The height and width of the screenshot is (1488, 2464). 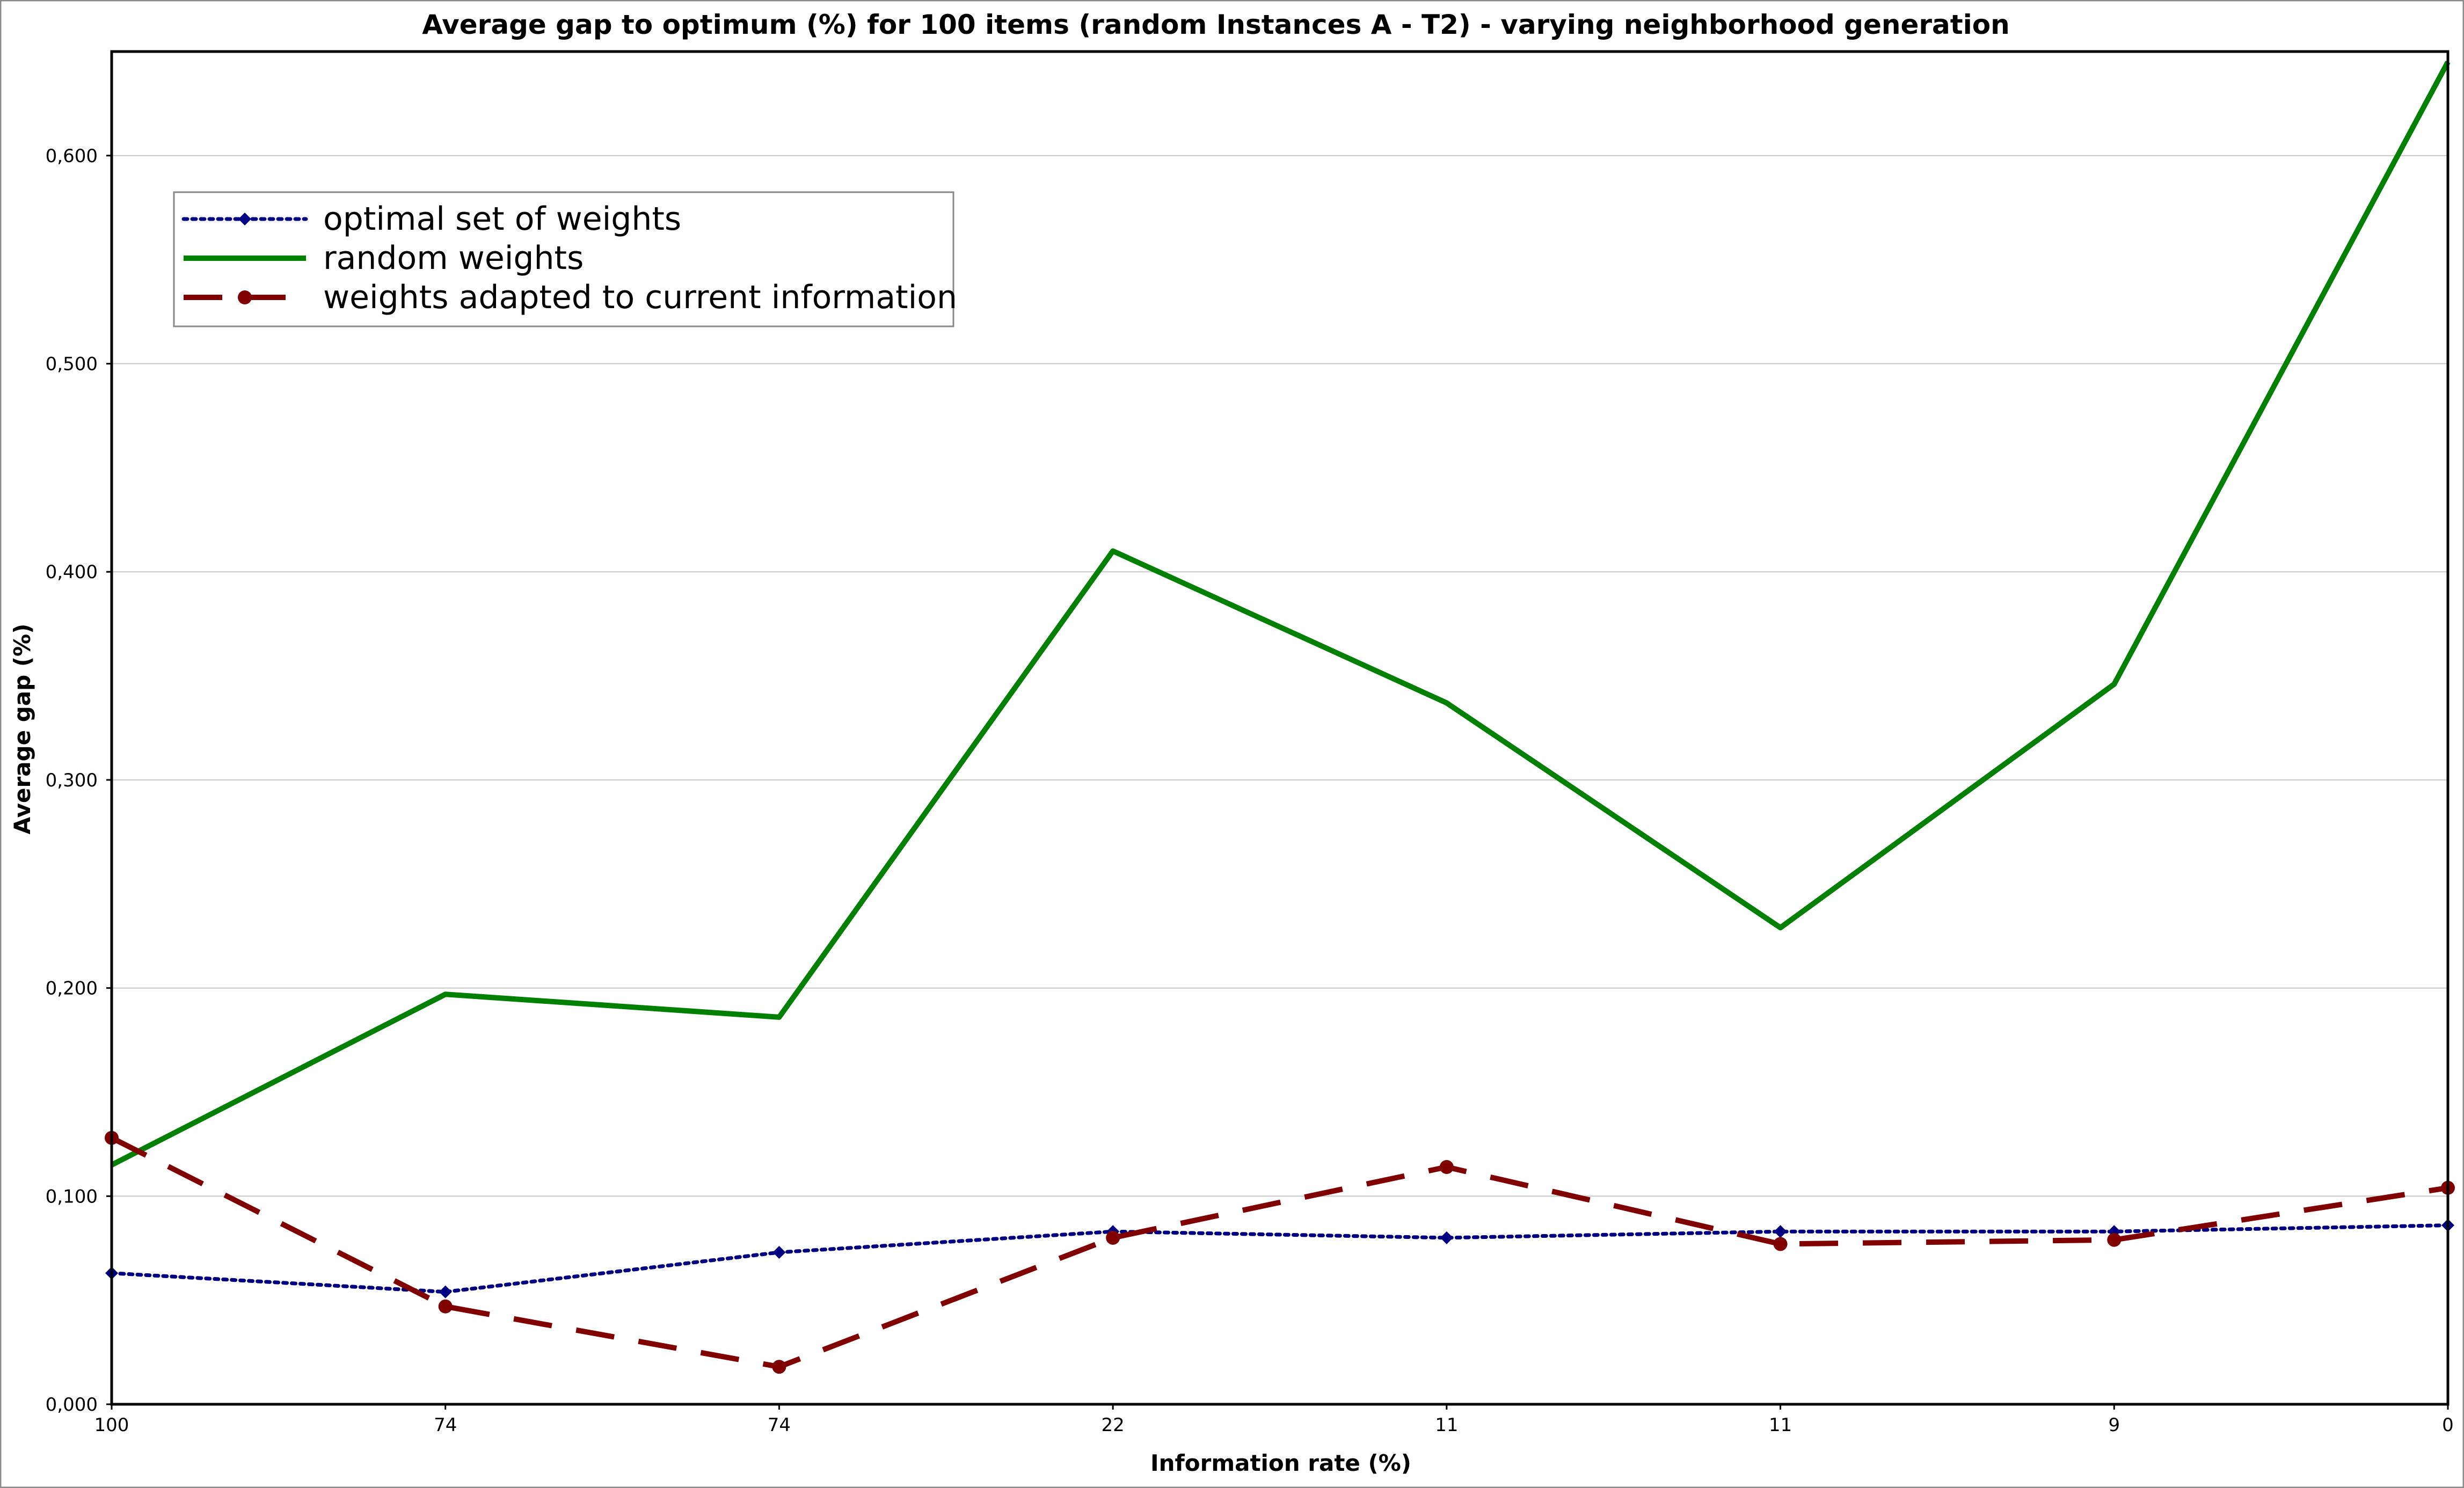 What do you see at coordinates (72, 989) in the screenshot?
I see `y-tick-label: 0,200` at bounding box center [72, 989].